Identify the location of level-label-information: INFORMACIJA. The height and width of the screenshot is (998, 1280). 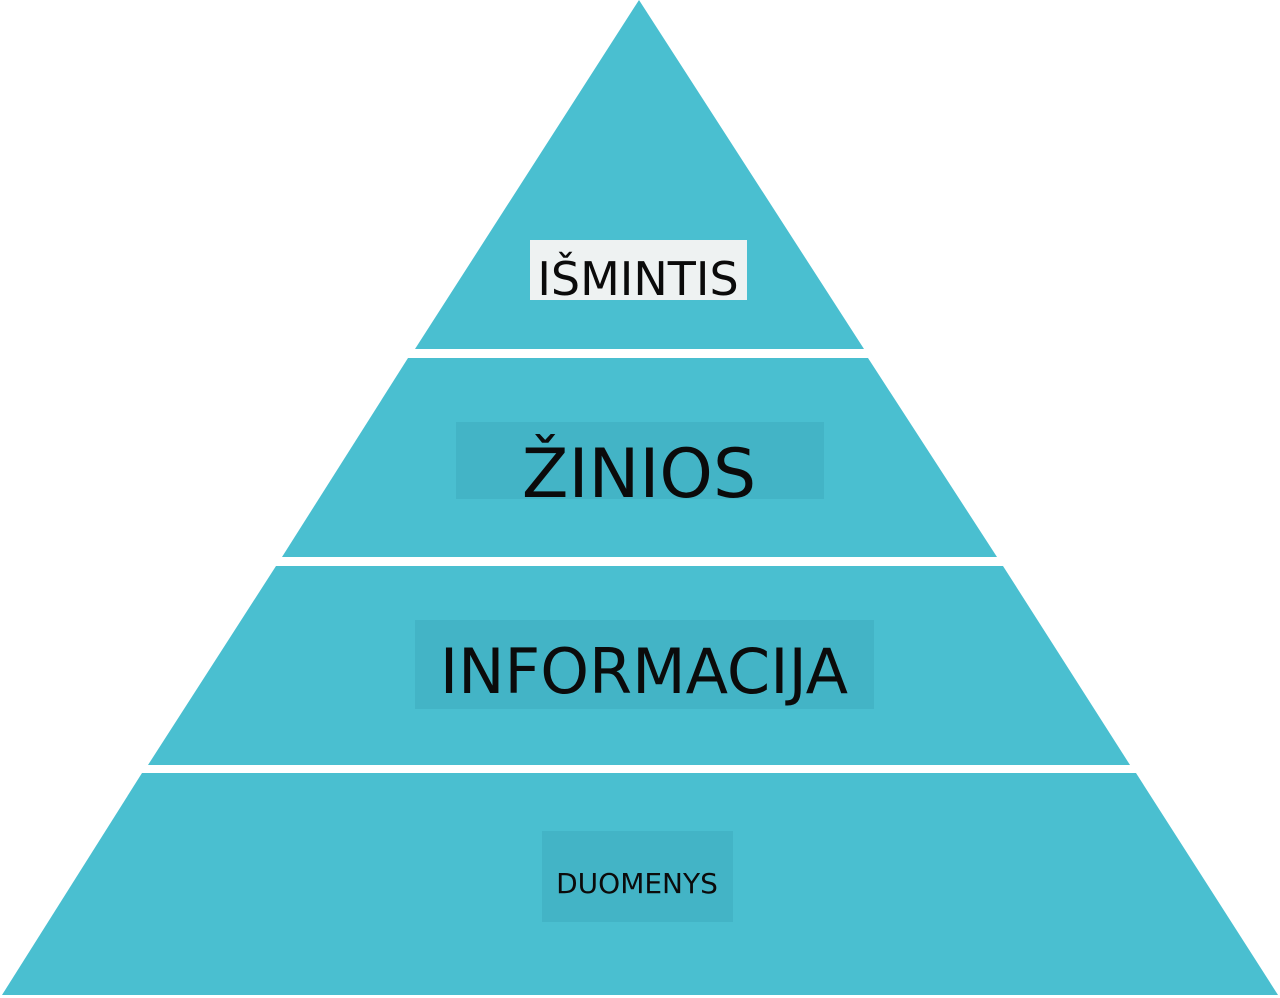
(644, 671).